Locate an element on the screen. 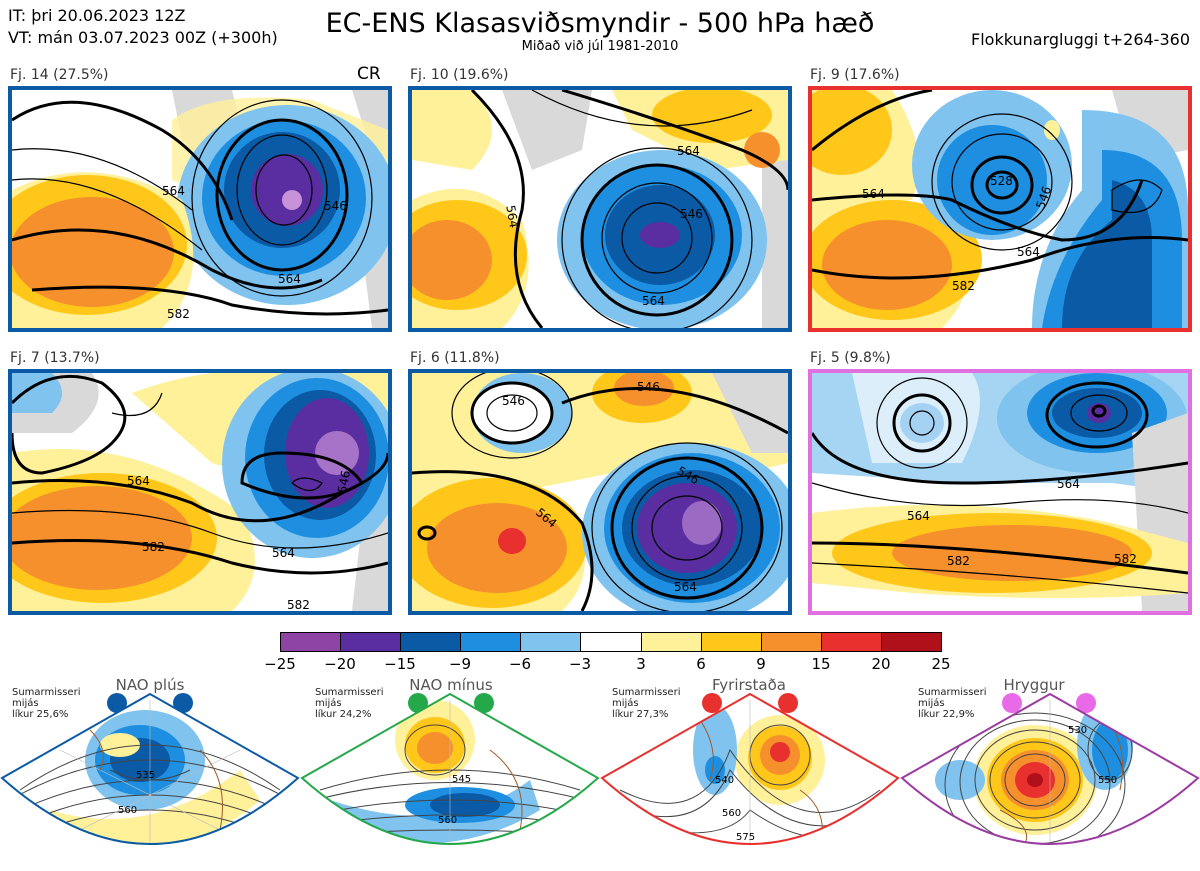 This screenshot has height=871, width=1200. cluster-map-3-contour-label-4: 582 is located at coordinates (963, 286).